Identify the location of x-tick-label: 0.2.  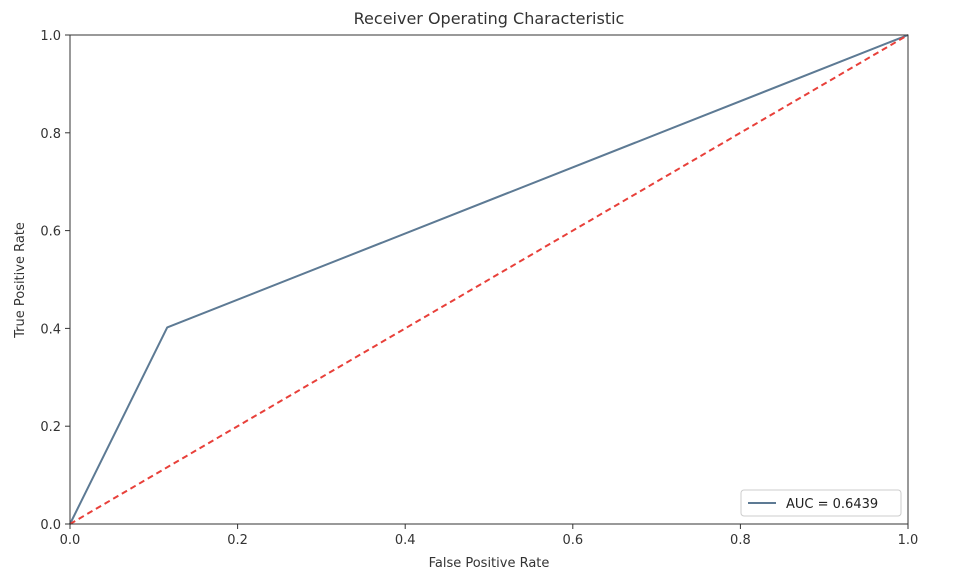
(237, 540).